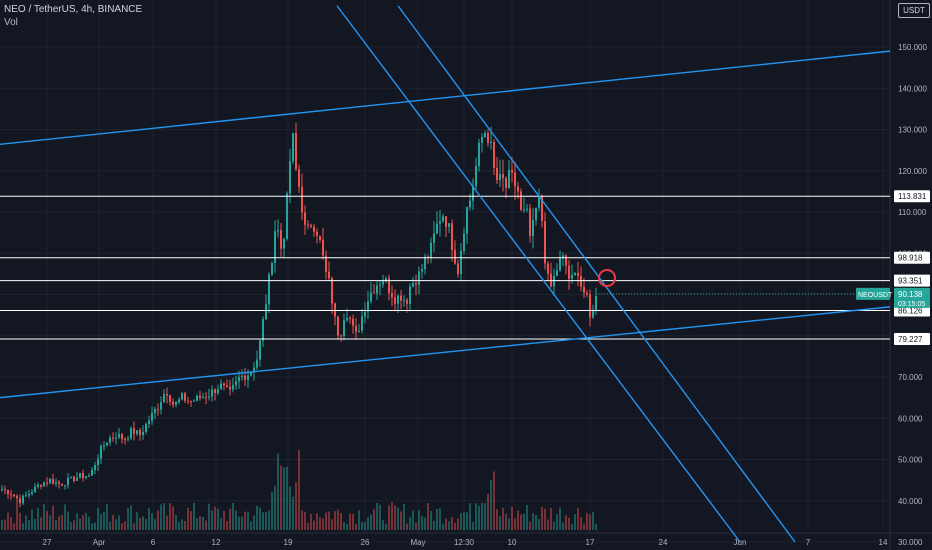 This screenshot has height=550, width=932. I want to click on symbol-label: NEOUSDT, so click(875, 295).